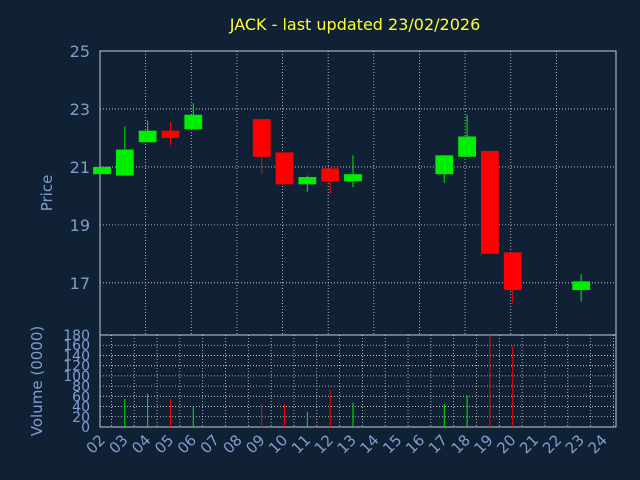  What do you see at coordinates (47, 193) in the screenshot?
I see `price-axis-label: Price` at bounding box center [47, 193].